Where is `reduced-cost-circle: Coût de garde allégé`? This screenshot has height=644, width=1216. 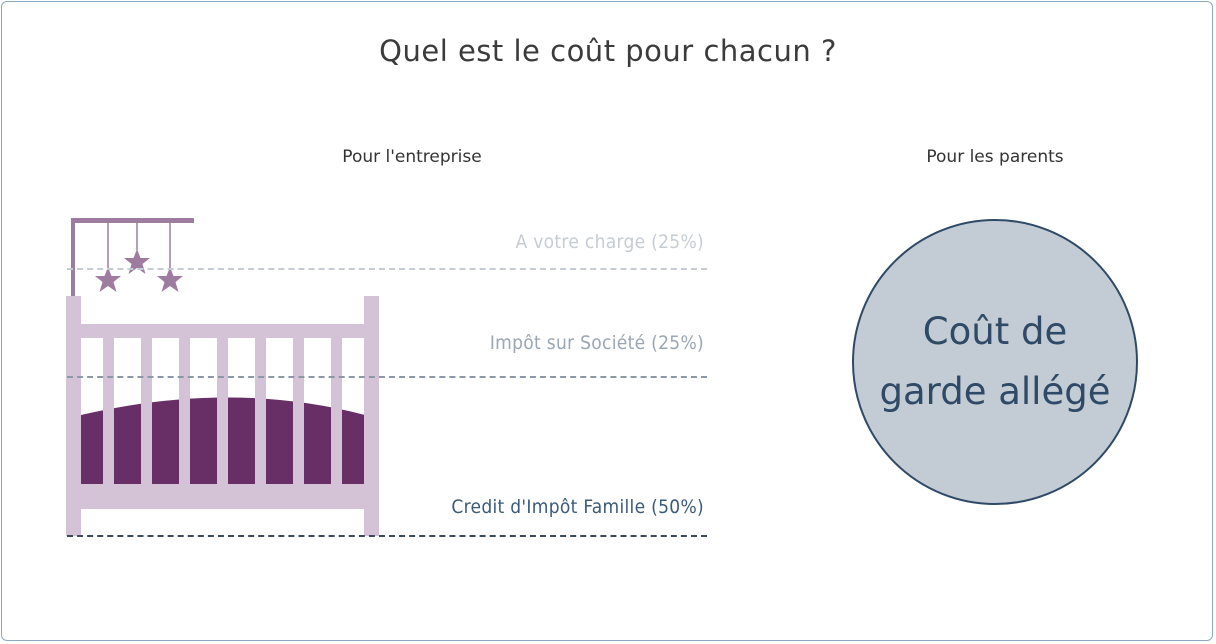
reduced-cost-circle: Coût de garde allégé is located at coordinates (995, 362).